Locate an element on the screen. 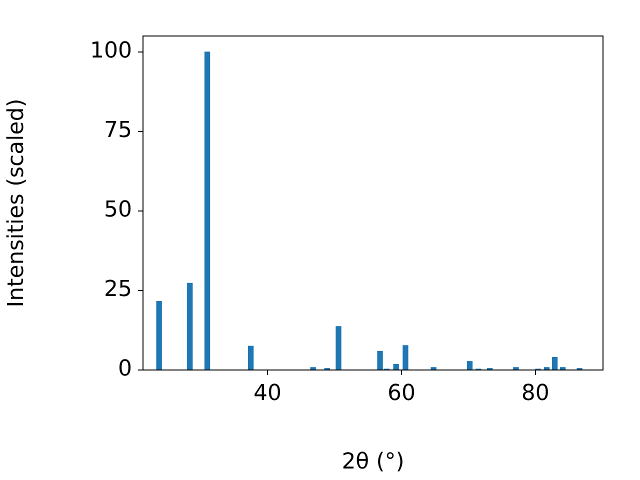 Image resolution: width=640 pixels, height=480 pixels. y-tick-label: 75 is located at coordinates (118, 131).